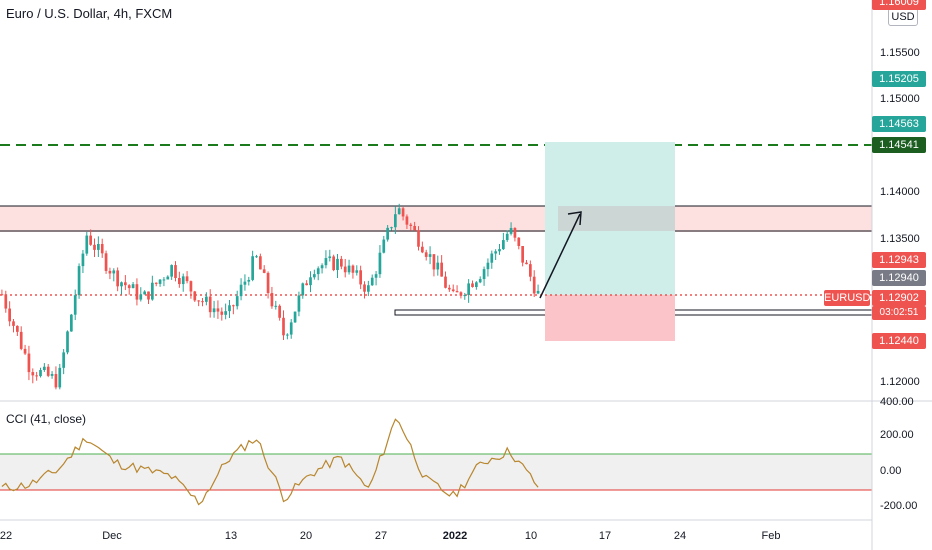 The image size is (932, 550). I want to click on cci-band, so click(436, 472).